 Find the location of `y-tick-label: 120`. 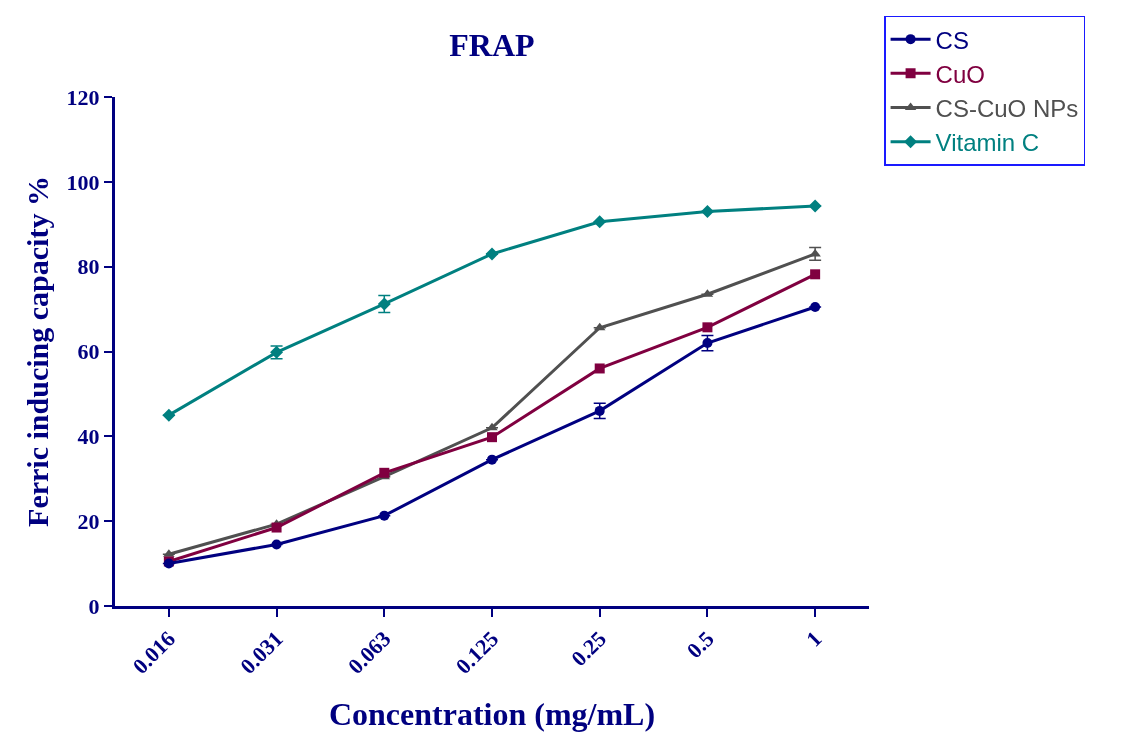

y-tick-label: 120 is located at coordinates (83, 97).